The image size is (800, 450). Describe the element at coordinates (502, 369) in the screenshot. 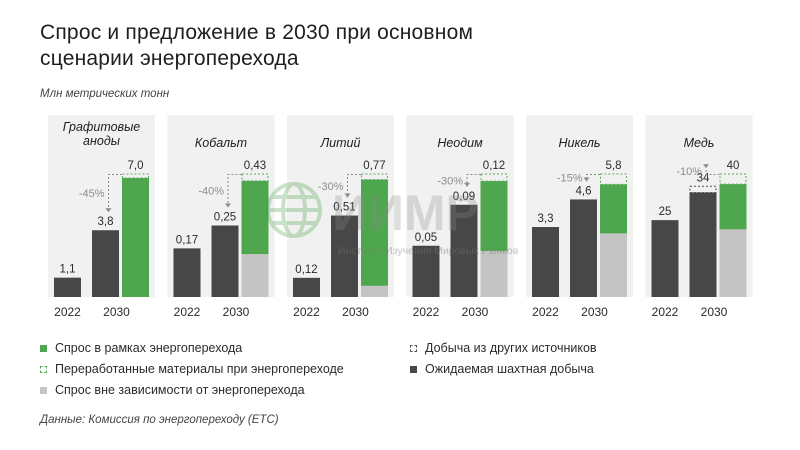

I see `legend-item-mine-production: Ожидаемая шахтная добыча` at that location.